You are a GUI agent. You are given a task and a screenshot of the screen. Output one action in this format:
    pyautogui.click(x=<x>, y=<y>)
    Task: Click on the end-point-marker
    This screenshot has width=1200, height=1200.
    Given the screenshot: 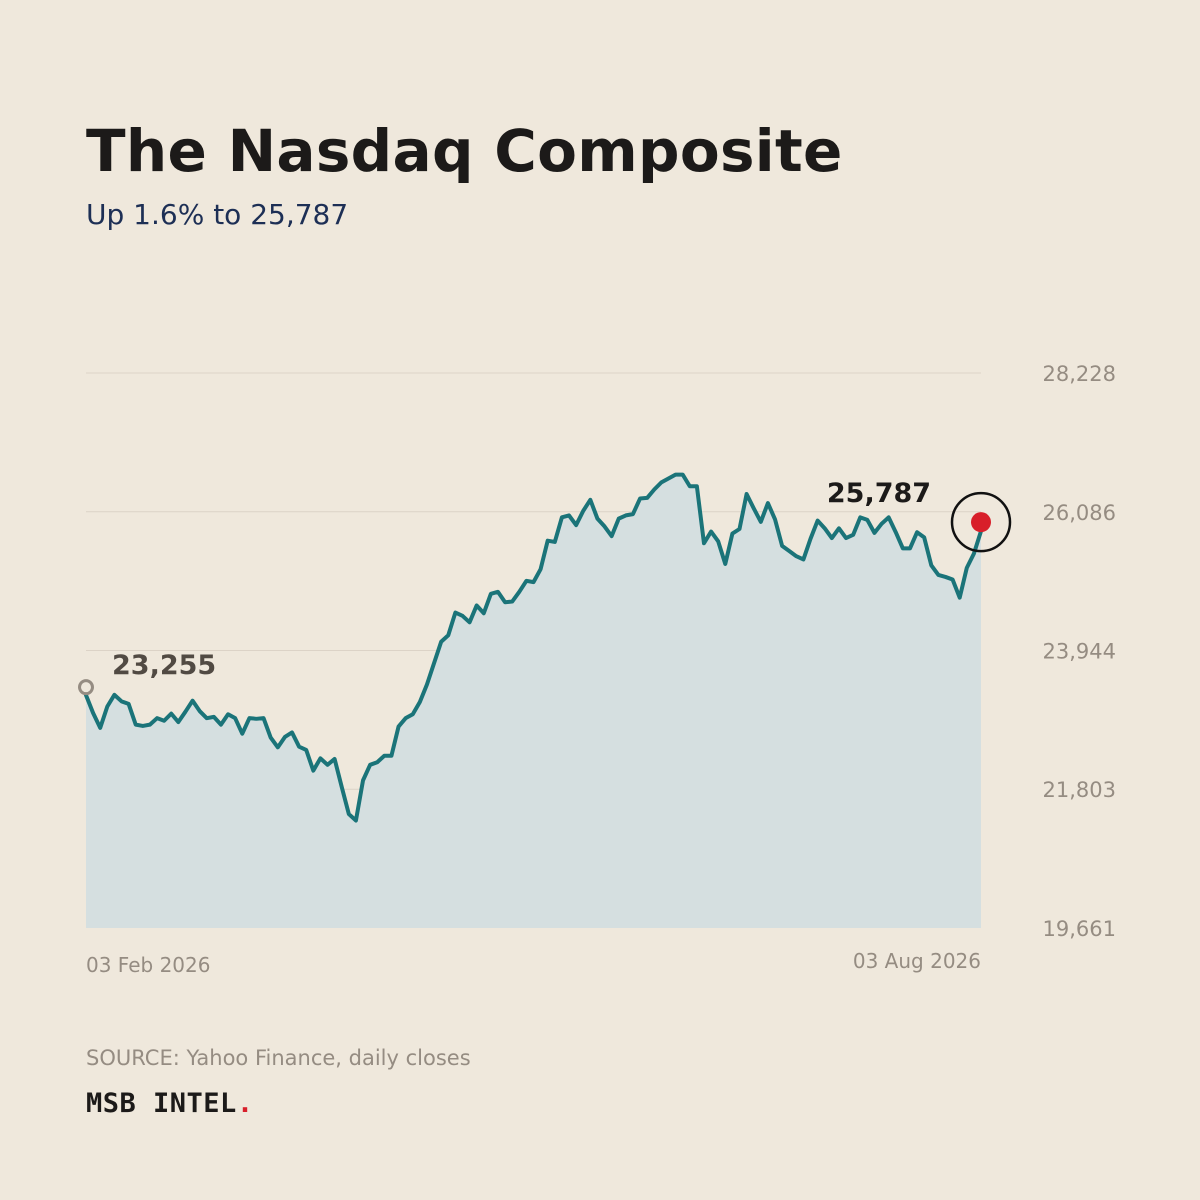 What is the action you would take?
    pyautogui.click(x=981, y=522)
    